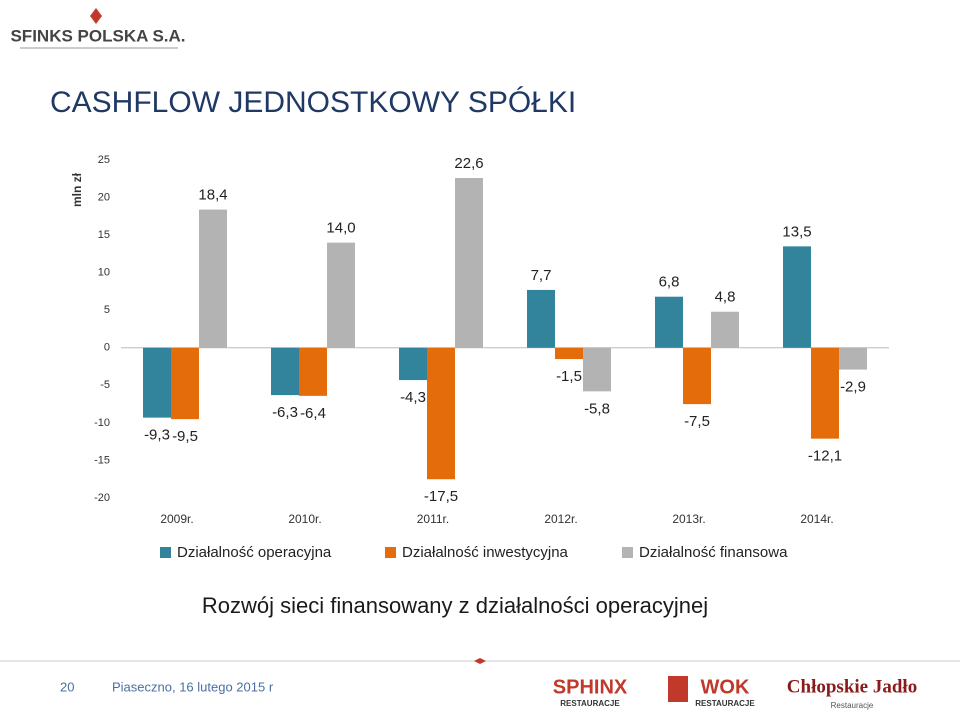  Describe the element at coordinates (669, 282) in the screenshot. I see `value-label: 6,8` at that location.